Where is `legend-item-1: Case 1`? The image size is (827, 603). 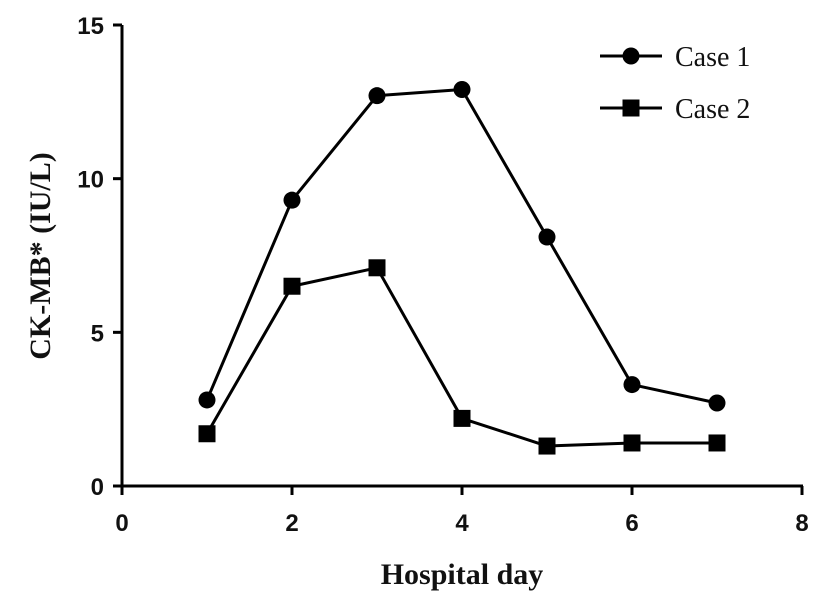 legend-item-1: Case 1 is located at coordinates (675, 57).